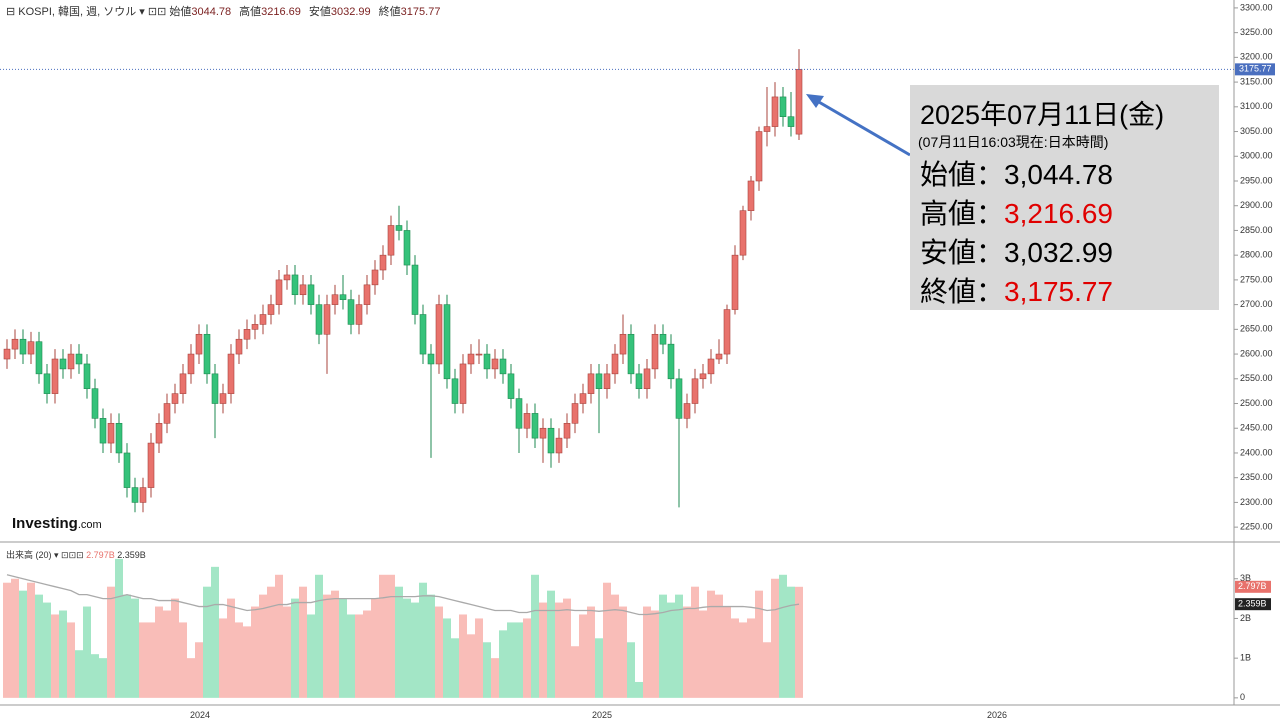 Image resolution: width=1280 pixels, height=720 pixels. What do you see at coordinates (1256, 255) in the screenshot?
I see `y-tick-label: 2800.00` at bounding box center [1256, 255].